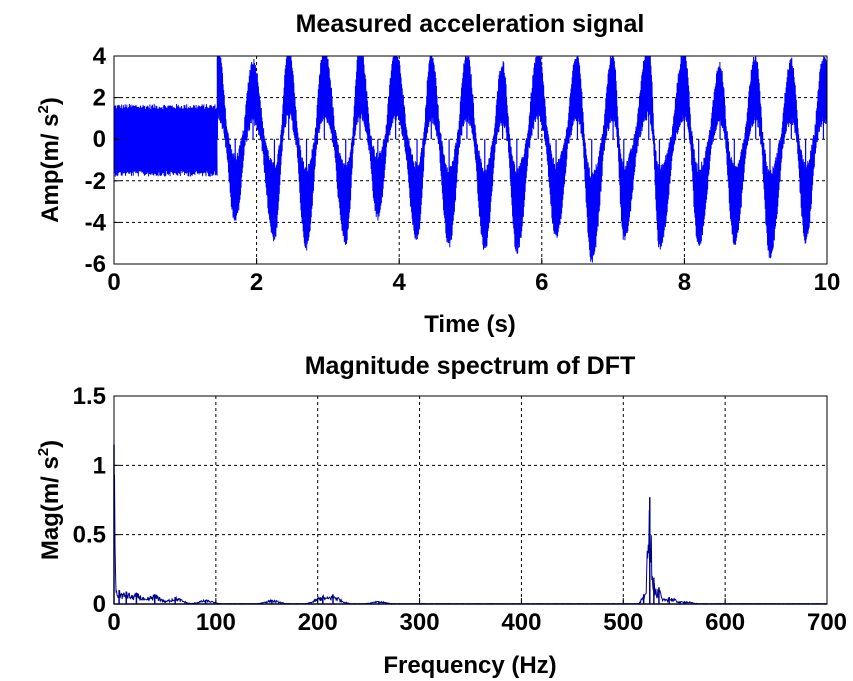 This screenshot has width=853, height=681. Describe the element at coordinates (400, 282) in the screenshot. I see `chart-1-x-tick-label: 4` at that location.